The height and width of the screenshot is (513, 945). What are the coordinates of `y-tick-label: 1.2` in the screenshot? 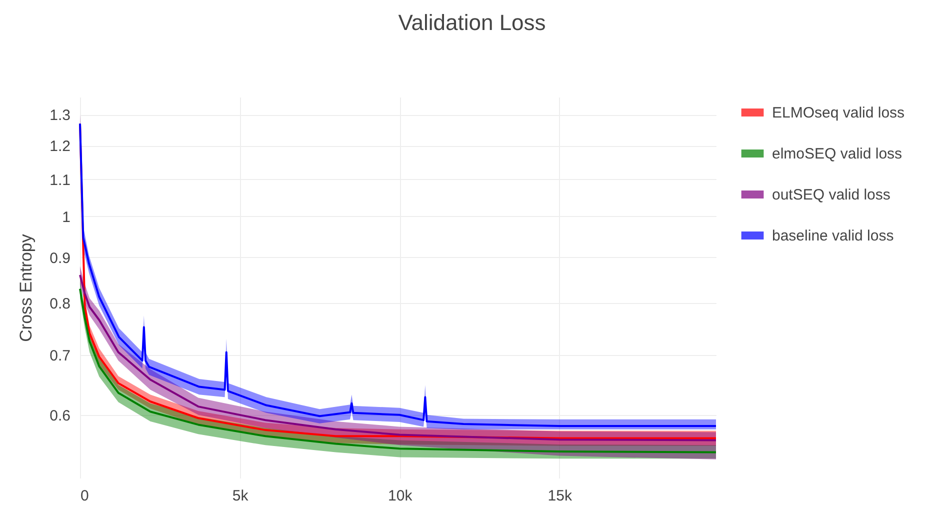 It's located at (60, 147).